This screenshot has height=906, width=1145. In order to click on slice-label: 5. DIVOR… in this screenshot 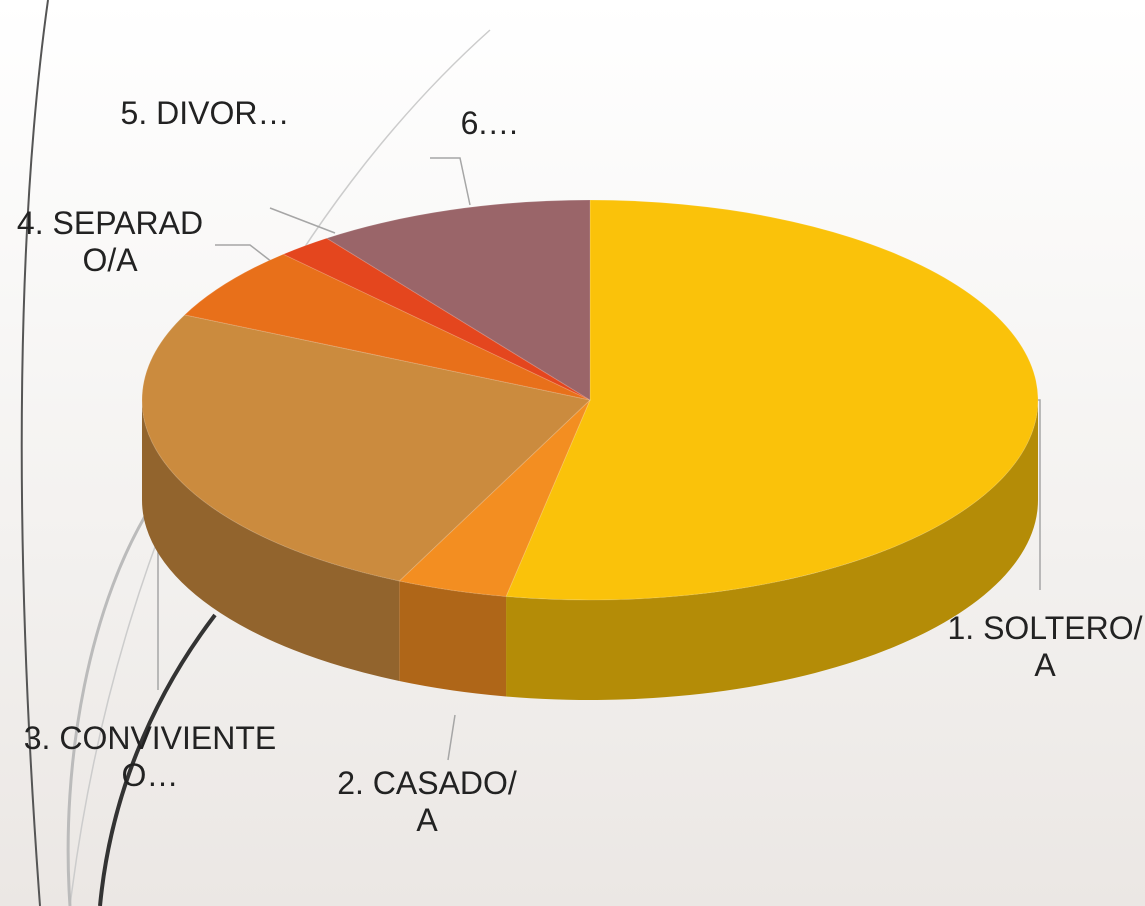, I will do `click(205, 113)`.